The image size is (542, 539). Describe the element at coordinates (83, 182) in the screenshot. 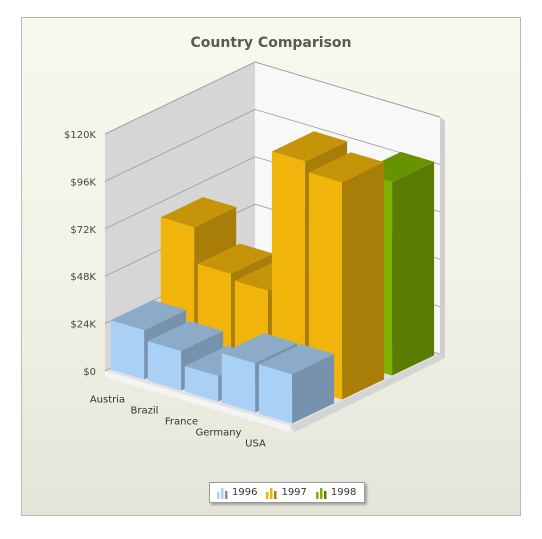

I see `y-tick-label: $96K` at that location.